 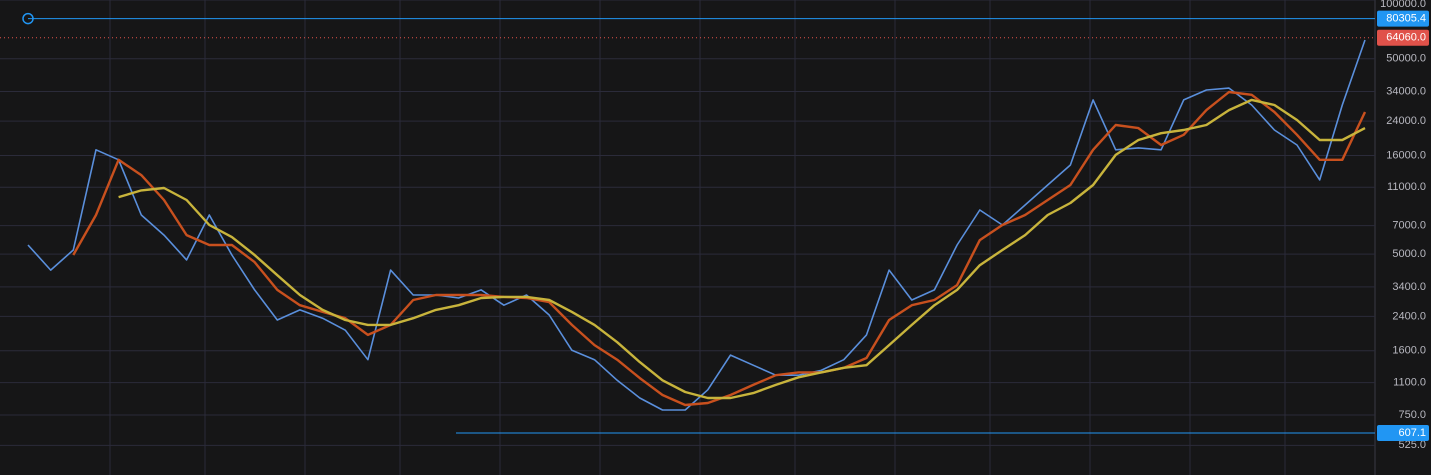 What do you see at coordinates (1403, 5) in the screenshot?
I see `y-tick-label: 100000.0` at bounding box center [1403, 5].